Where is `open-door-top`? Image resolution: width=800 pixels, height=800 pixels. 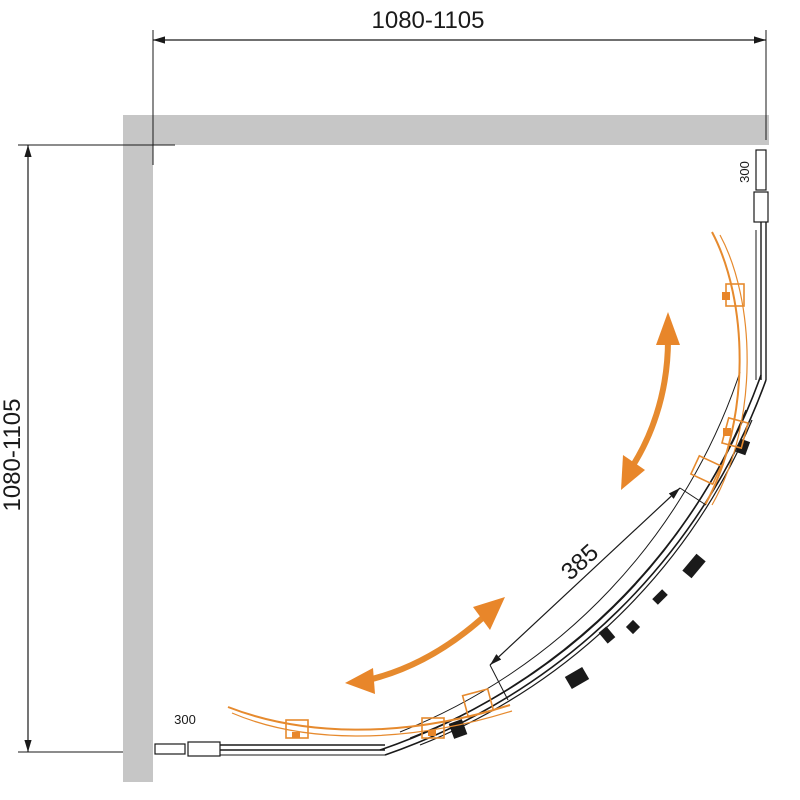 open-door-top is located at coordinates (719, 368).